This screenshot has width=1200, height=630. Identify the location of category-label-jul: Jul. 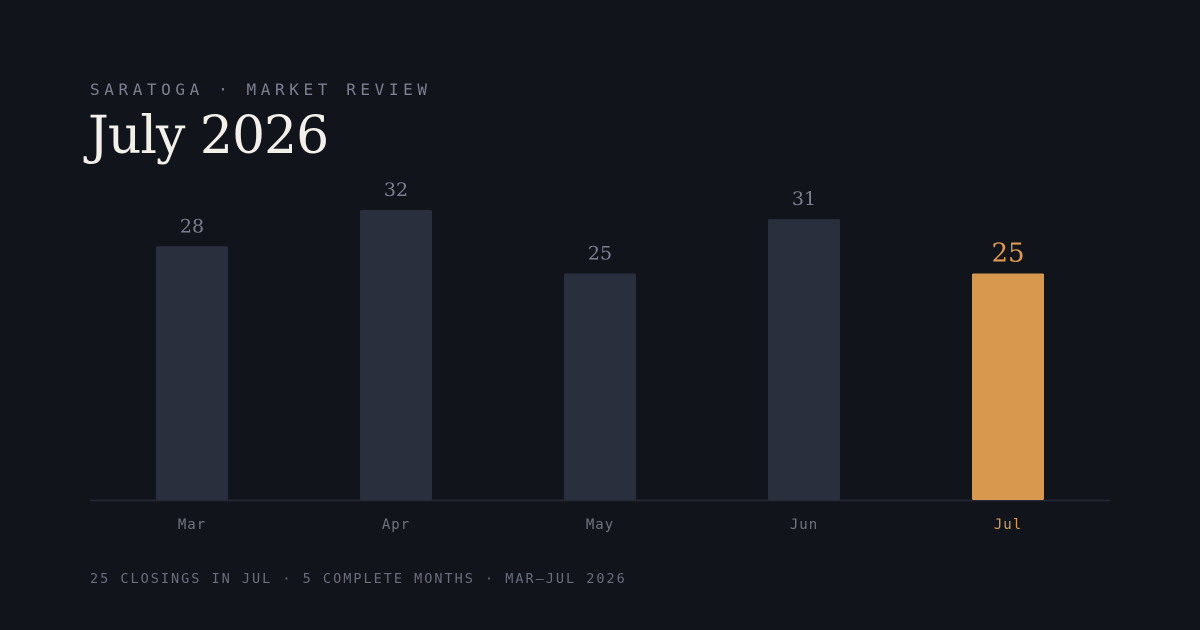
(1008, 525).